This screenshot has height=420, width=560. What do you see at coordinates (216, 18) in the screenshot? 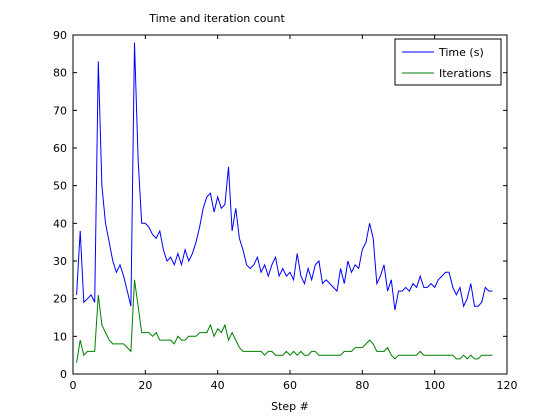
I see `chart-title: Time and iteration count` at bounding box center [216, 18].